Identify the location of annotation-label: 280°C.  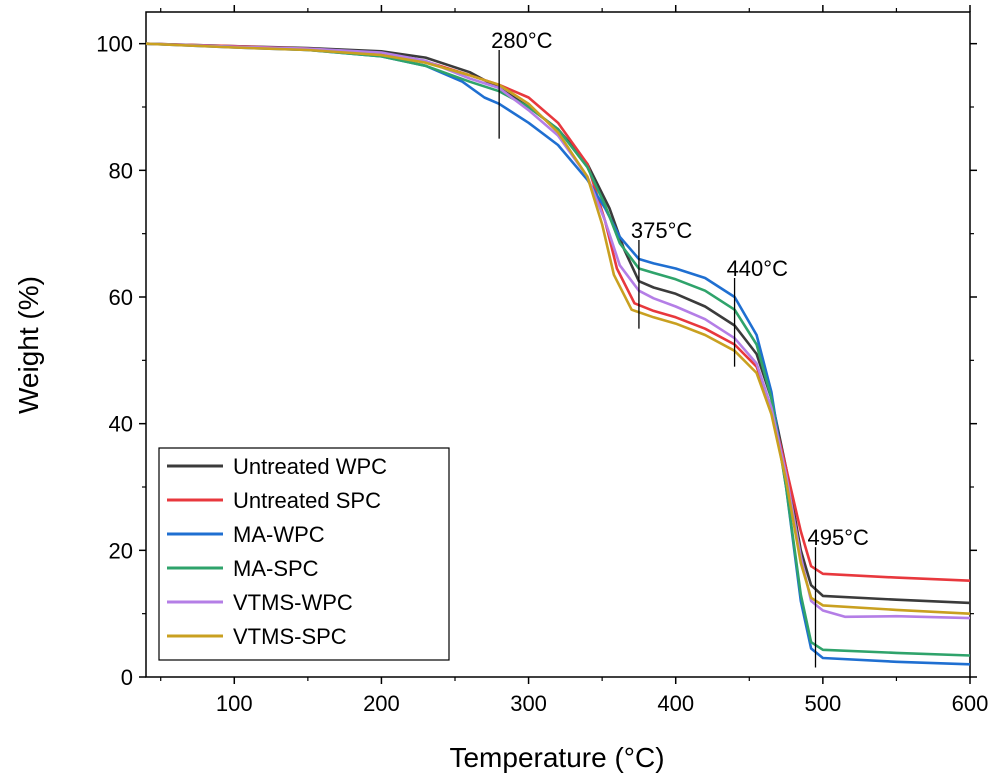
(522, 40).